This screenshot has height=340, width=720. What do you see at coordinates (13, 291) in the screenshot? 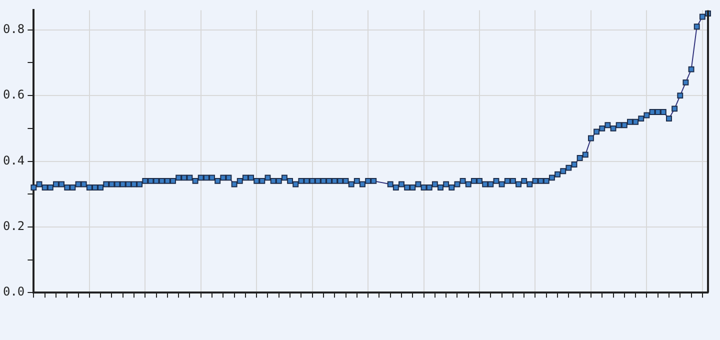
I see `y-tick-label: 0.0` at bounding box center [13, 291].